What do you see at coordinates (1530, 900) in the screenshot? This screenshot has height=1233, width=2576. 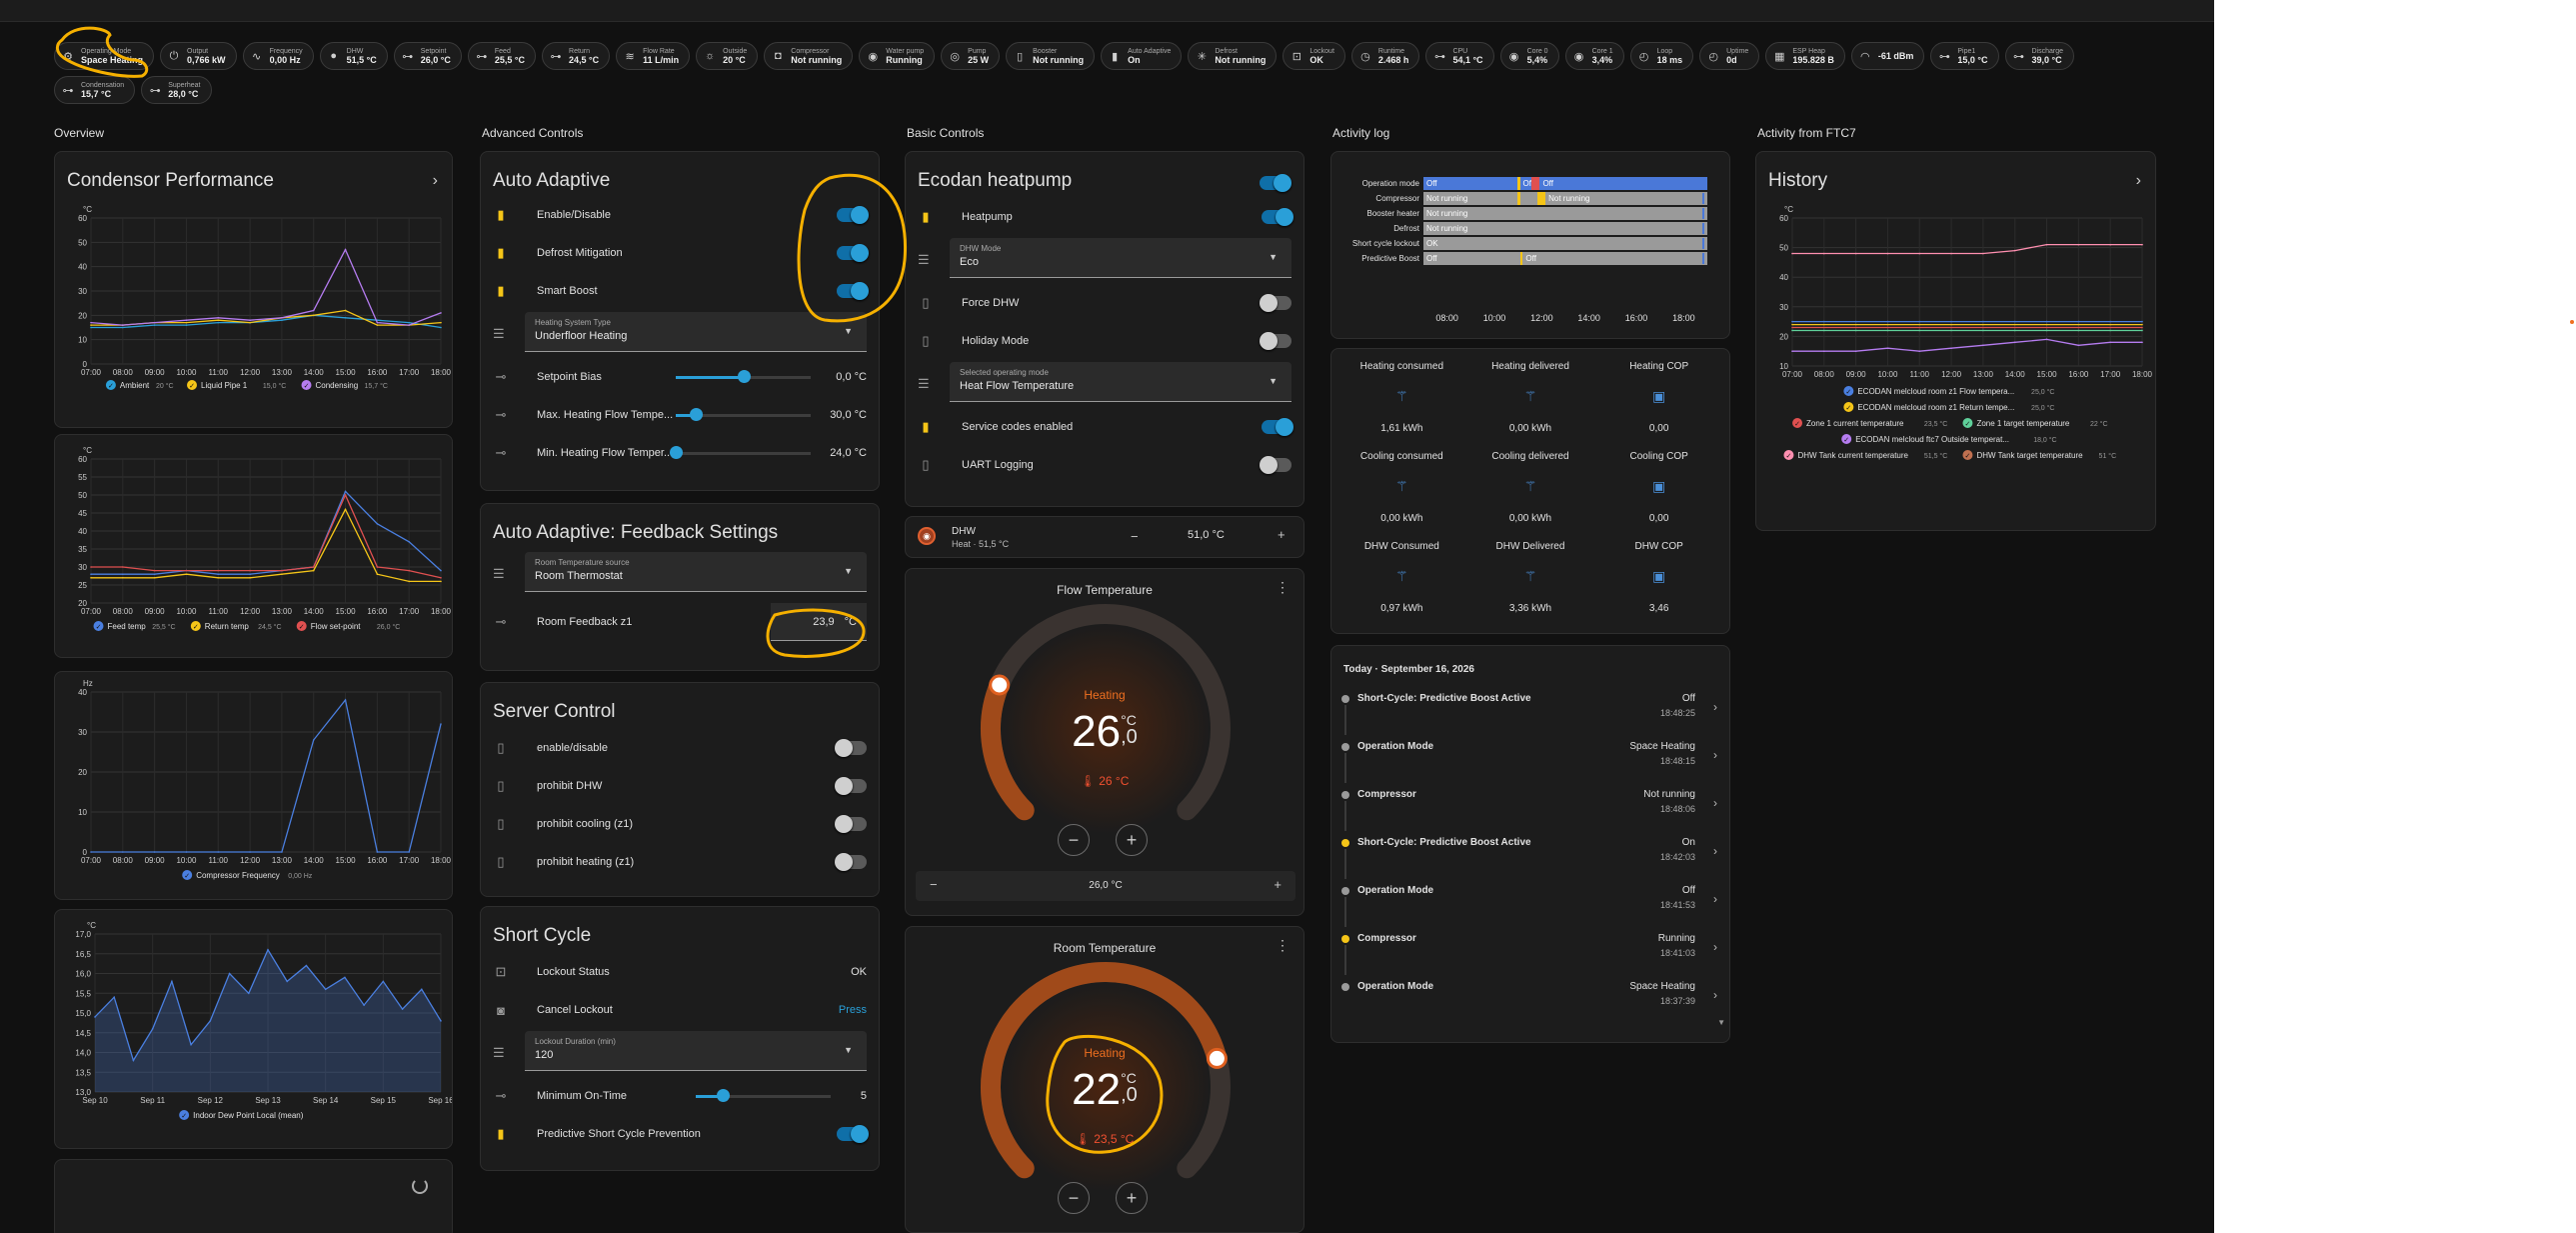 I see `logbook-entry: Operation Mode Off 18:41:53 ›` at bounding box center [1530, 900].